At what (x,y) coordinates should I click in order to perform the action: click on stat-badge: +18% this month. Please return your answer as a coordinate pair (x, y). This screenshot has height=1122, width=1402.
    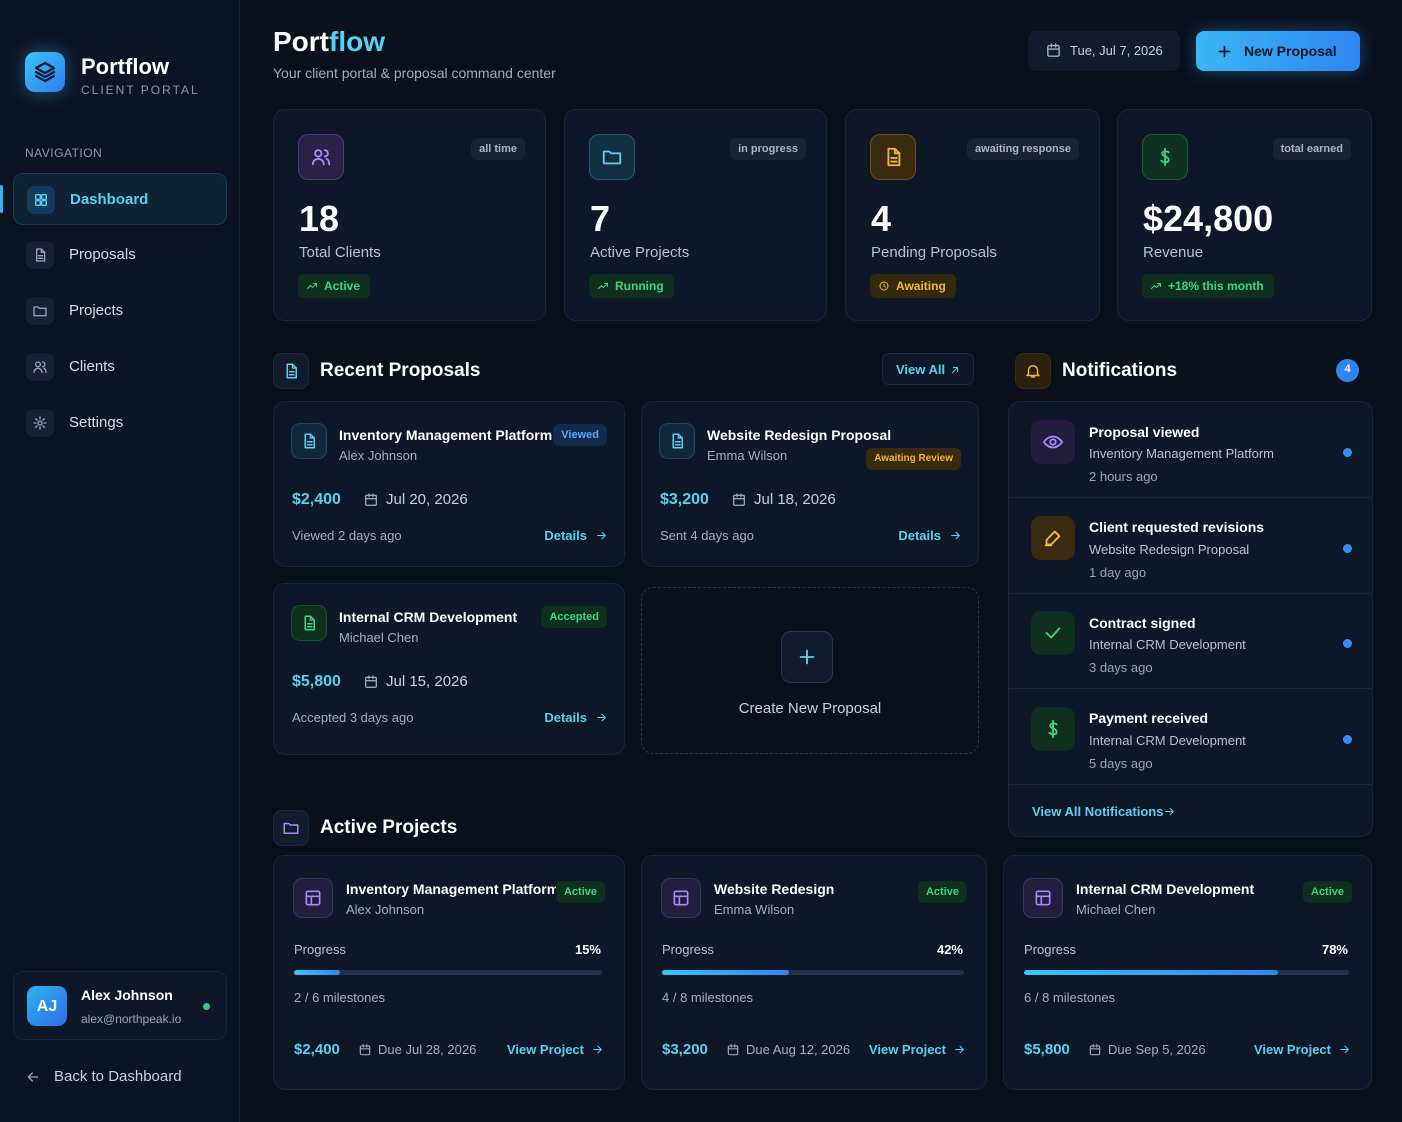
    Looking at the image, I should click on (1208, 286).